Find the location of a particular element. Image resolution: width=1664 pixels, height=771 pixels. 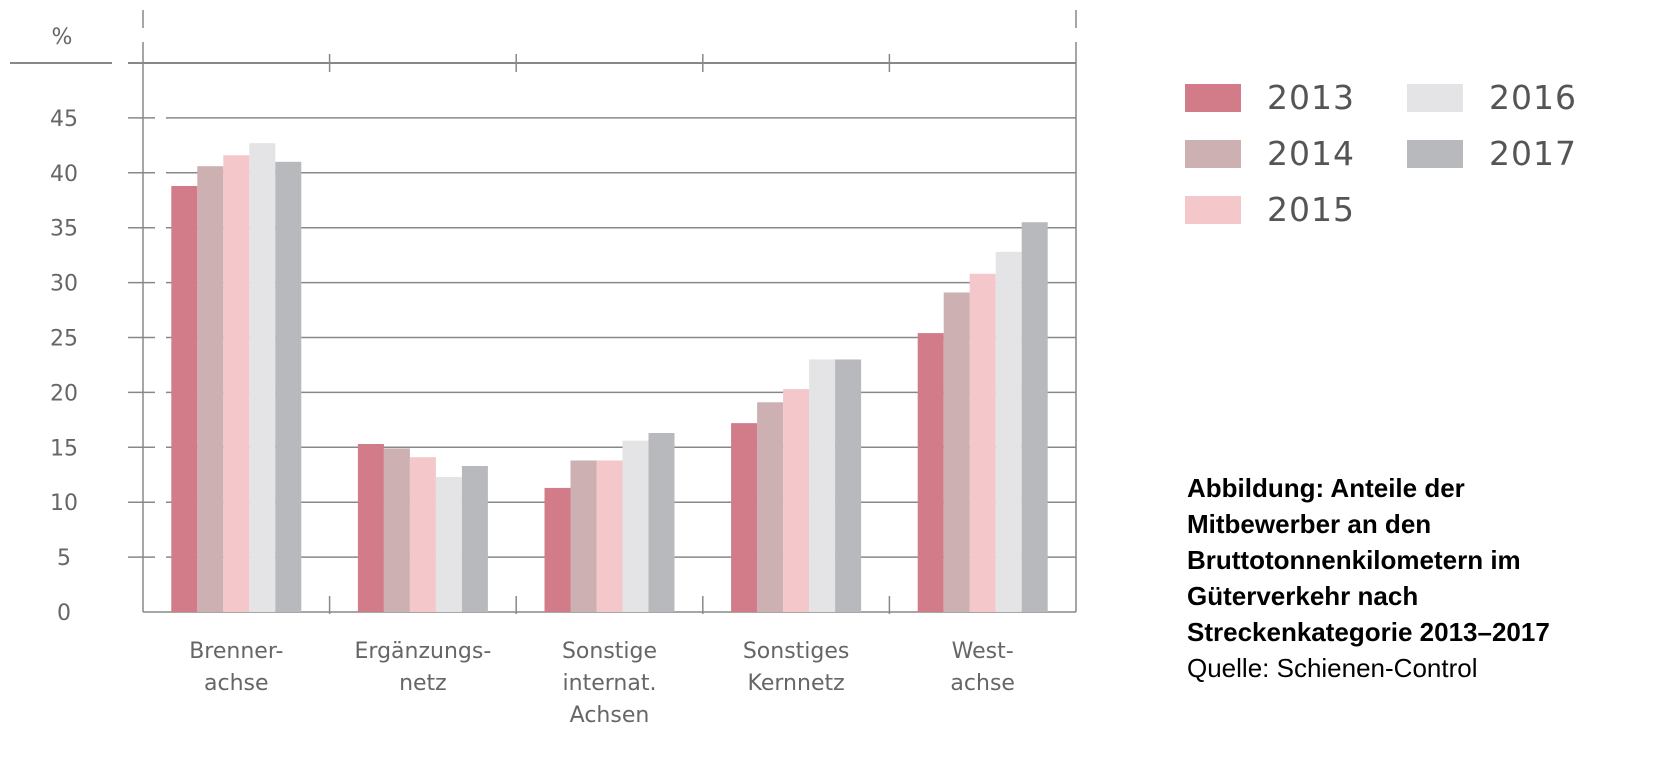

legend-item-2014: 2014 is located at coordinates (1270, 153).